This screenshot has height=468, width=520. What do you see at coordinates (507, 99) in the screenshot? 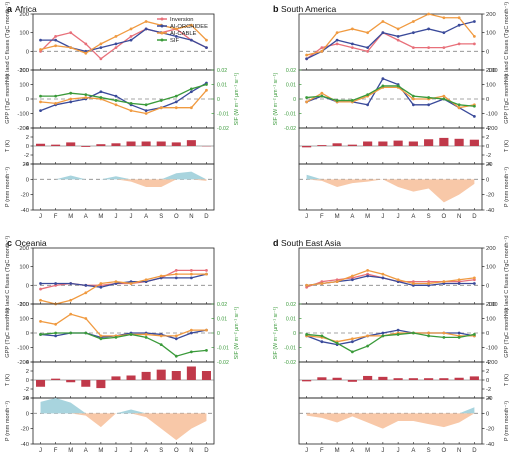
I see `gpp-axis-label: GPP (TgC month⁻¹)` at bounding box center [507, 99].